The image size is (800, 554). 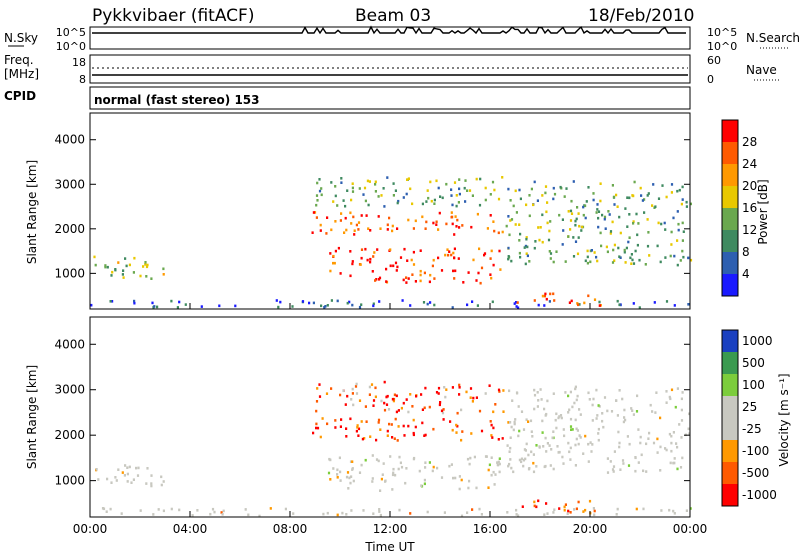 What do you see at coordinates (82, 79) in the screenshot?
I see `freq-tick-bottom: 8` at bounding box center [82, 79].